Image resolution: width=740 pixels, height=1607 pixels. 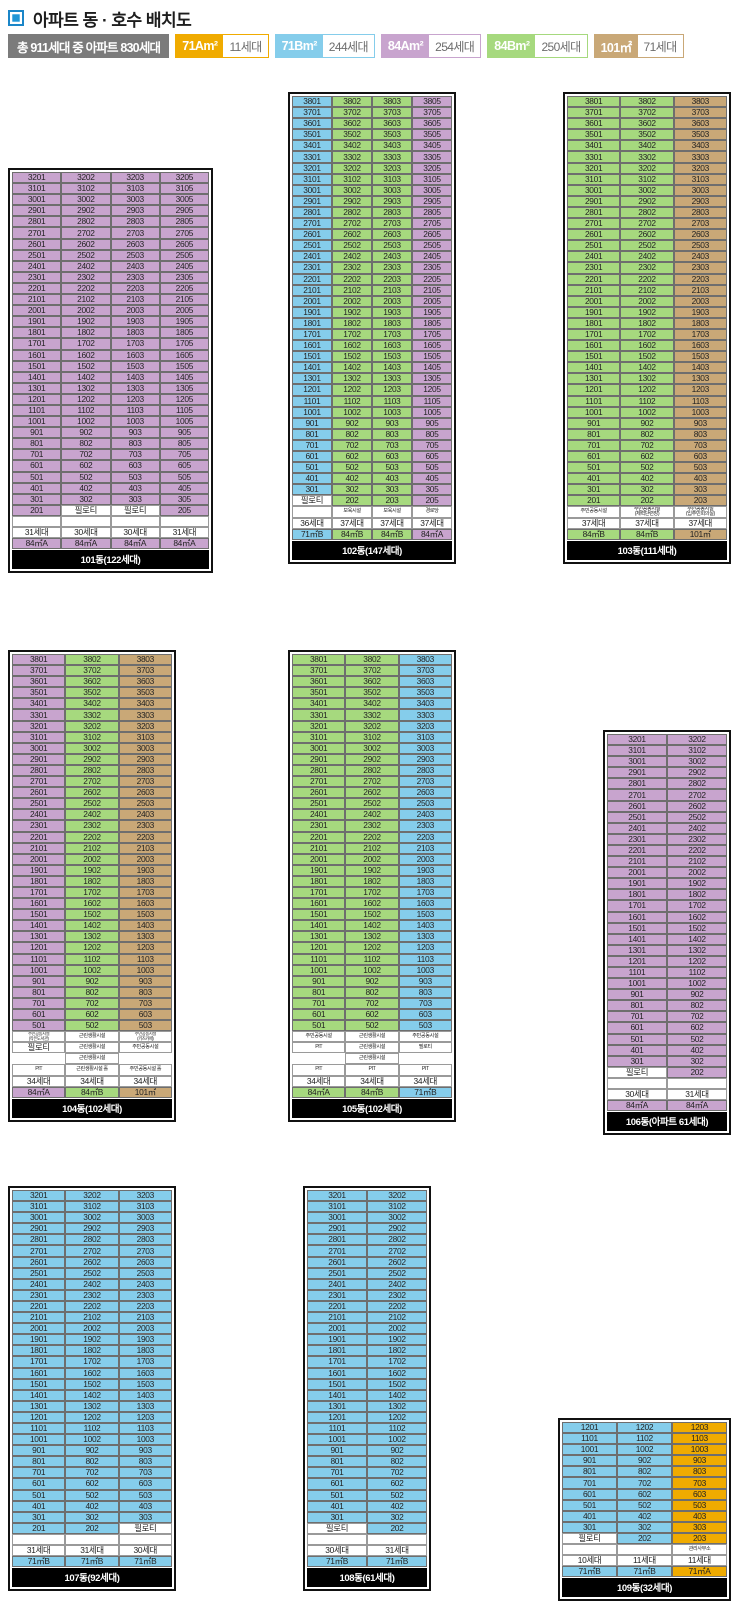 I want to click on unit-cell: 2201, so click(x=337, y=1306).